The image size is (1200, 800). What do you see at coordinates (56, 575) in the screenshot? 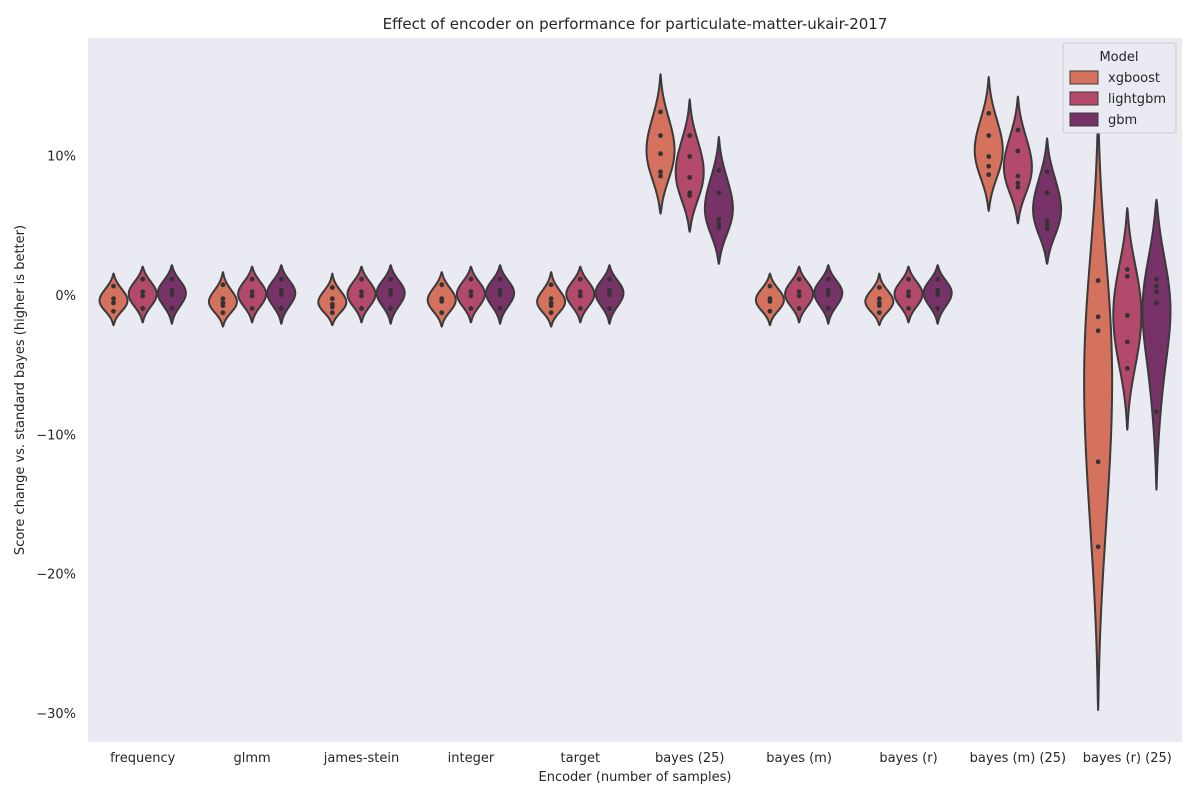
I see `y-tick-label: −20%` at bounding box center [56, 575].